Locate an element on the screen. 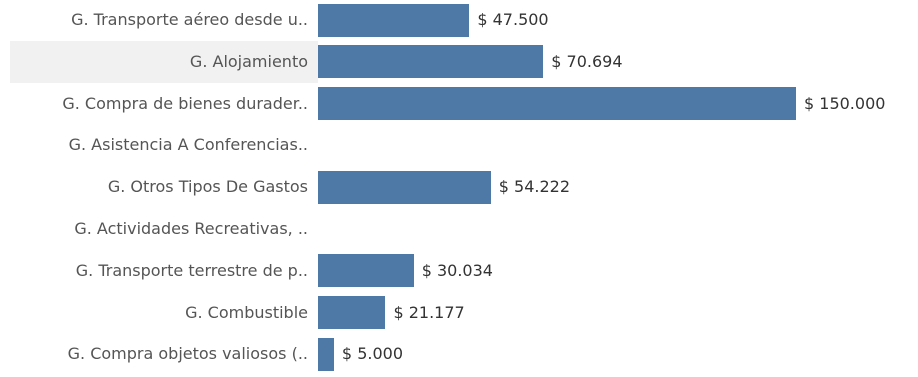  category-label: G. Compra objetos valiosos (.. is located at coordinates (187, 354).